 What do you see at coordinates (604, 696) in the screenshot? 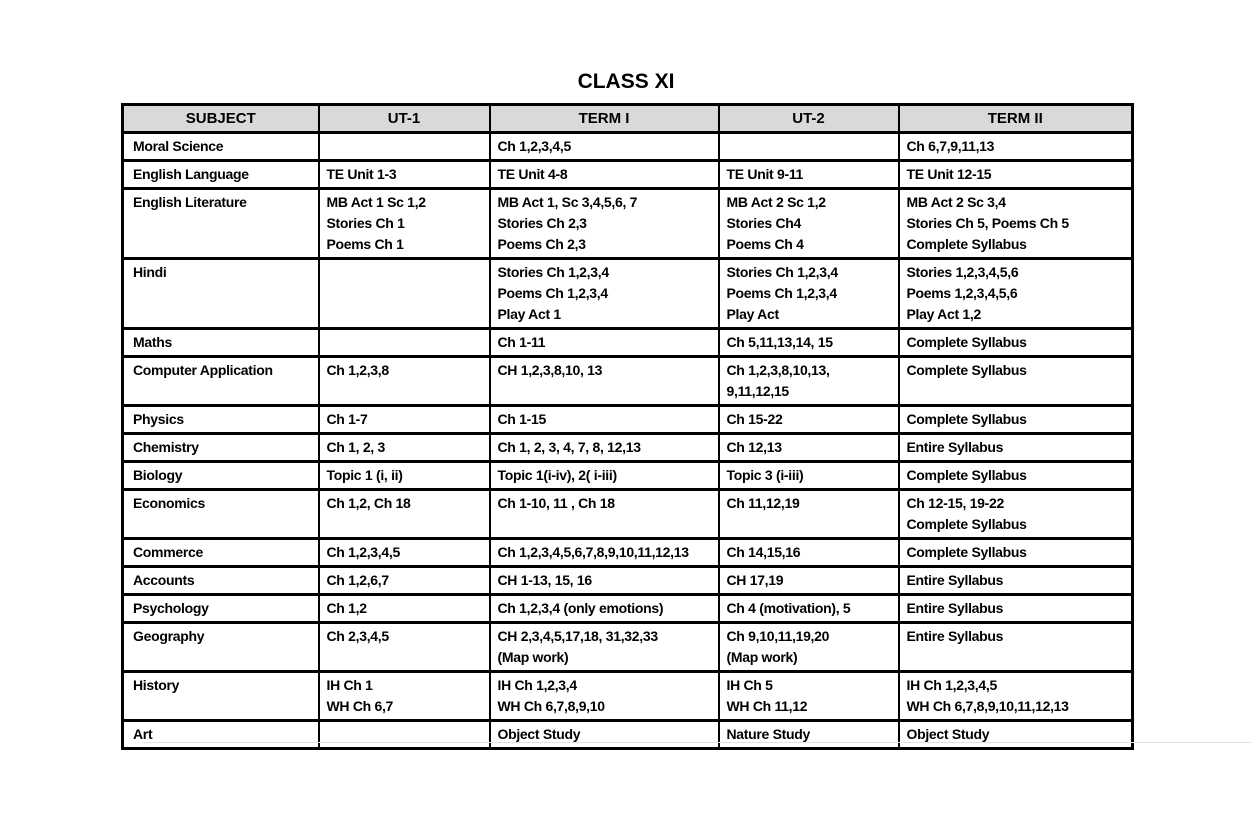
I see `syllabus-cell-term1: IH Ch 1,2,3,4 WH Ch 6,7,8,9,10` at bounding box center [604, 696].